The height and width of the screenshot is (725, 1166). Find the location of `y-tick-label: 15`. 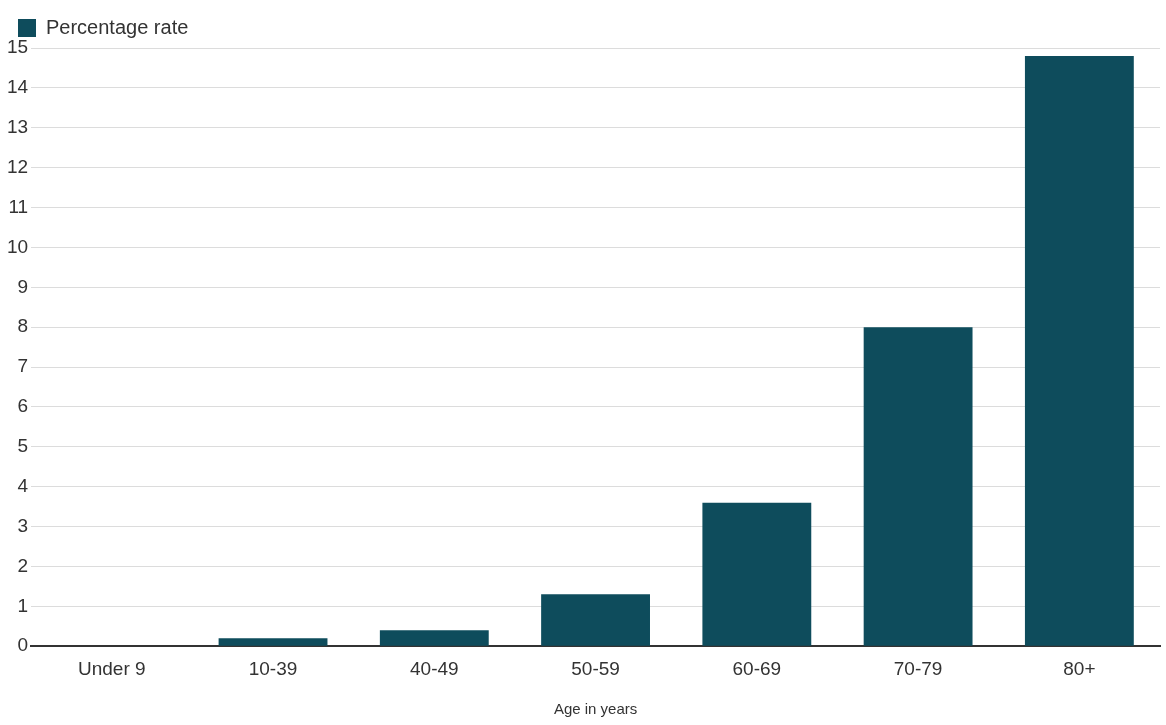

y-tick-label: 15 is located at coordinates (17, 47).